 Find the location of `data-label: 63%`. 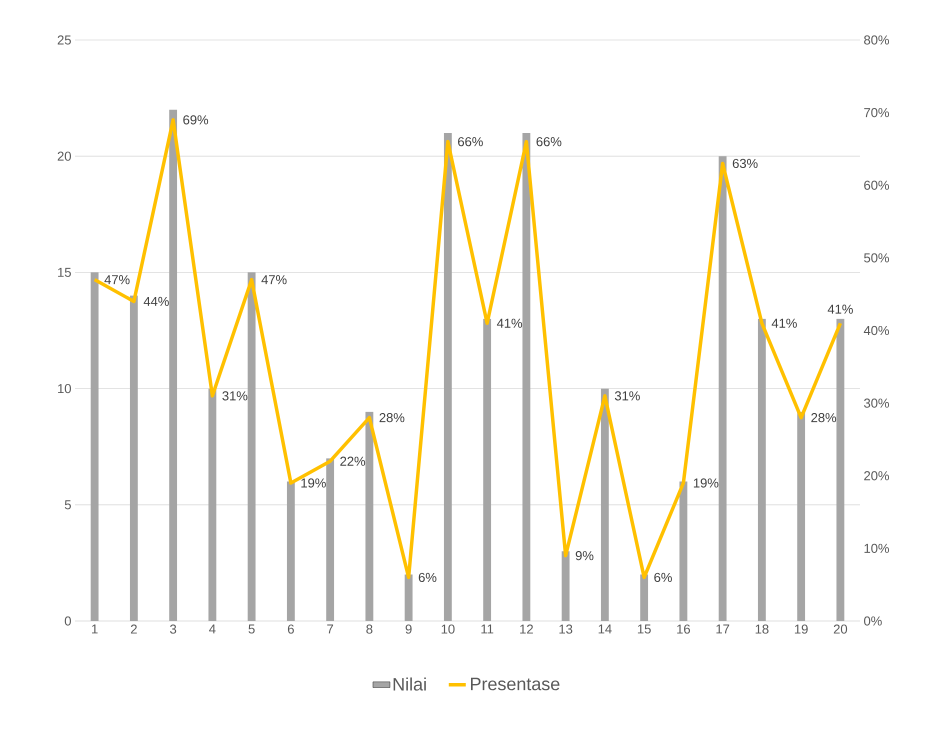

data-label: 63% is located at coordinates (745, 163).